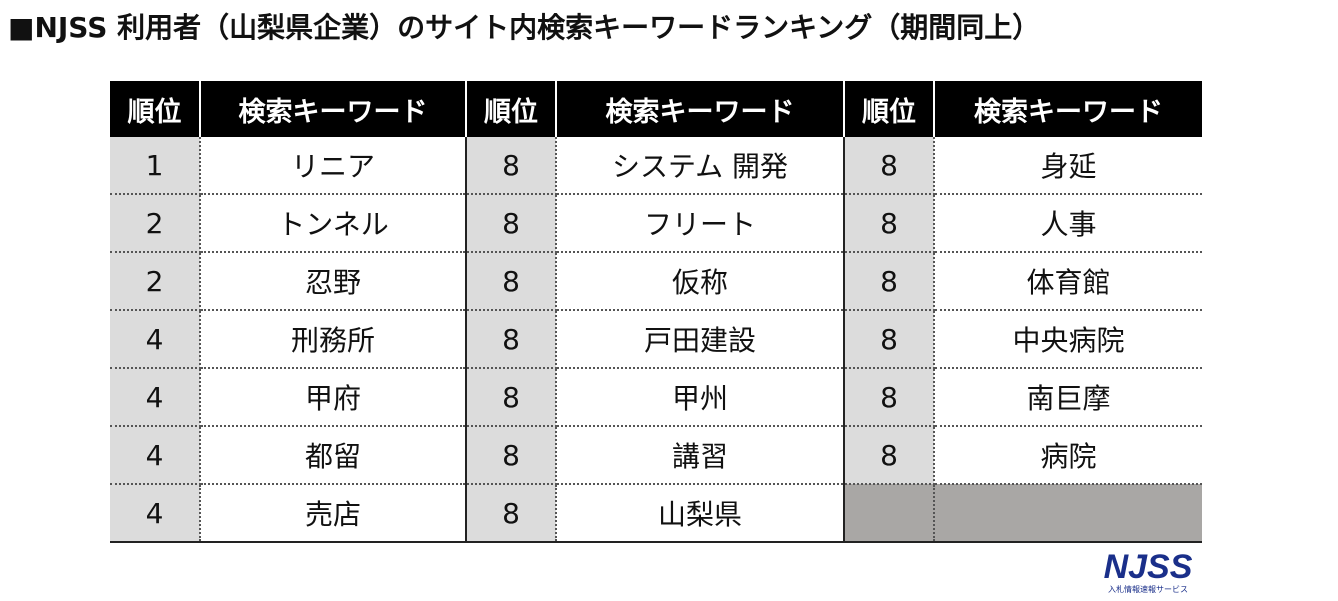  Describe the element at coordinates (333, 109) in the screenshot. I see `header-keyword-1: 検索キーワード` at that location.